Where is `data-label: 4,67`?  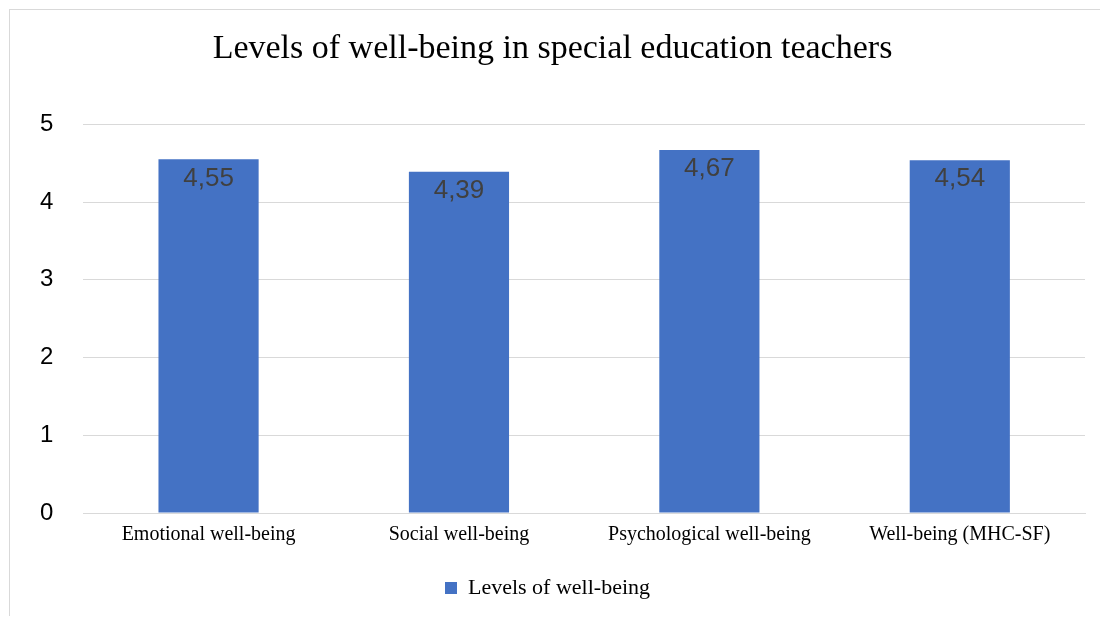
data-label: 4,67 is located at coordinates (709, 167).